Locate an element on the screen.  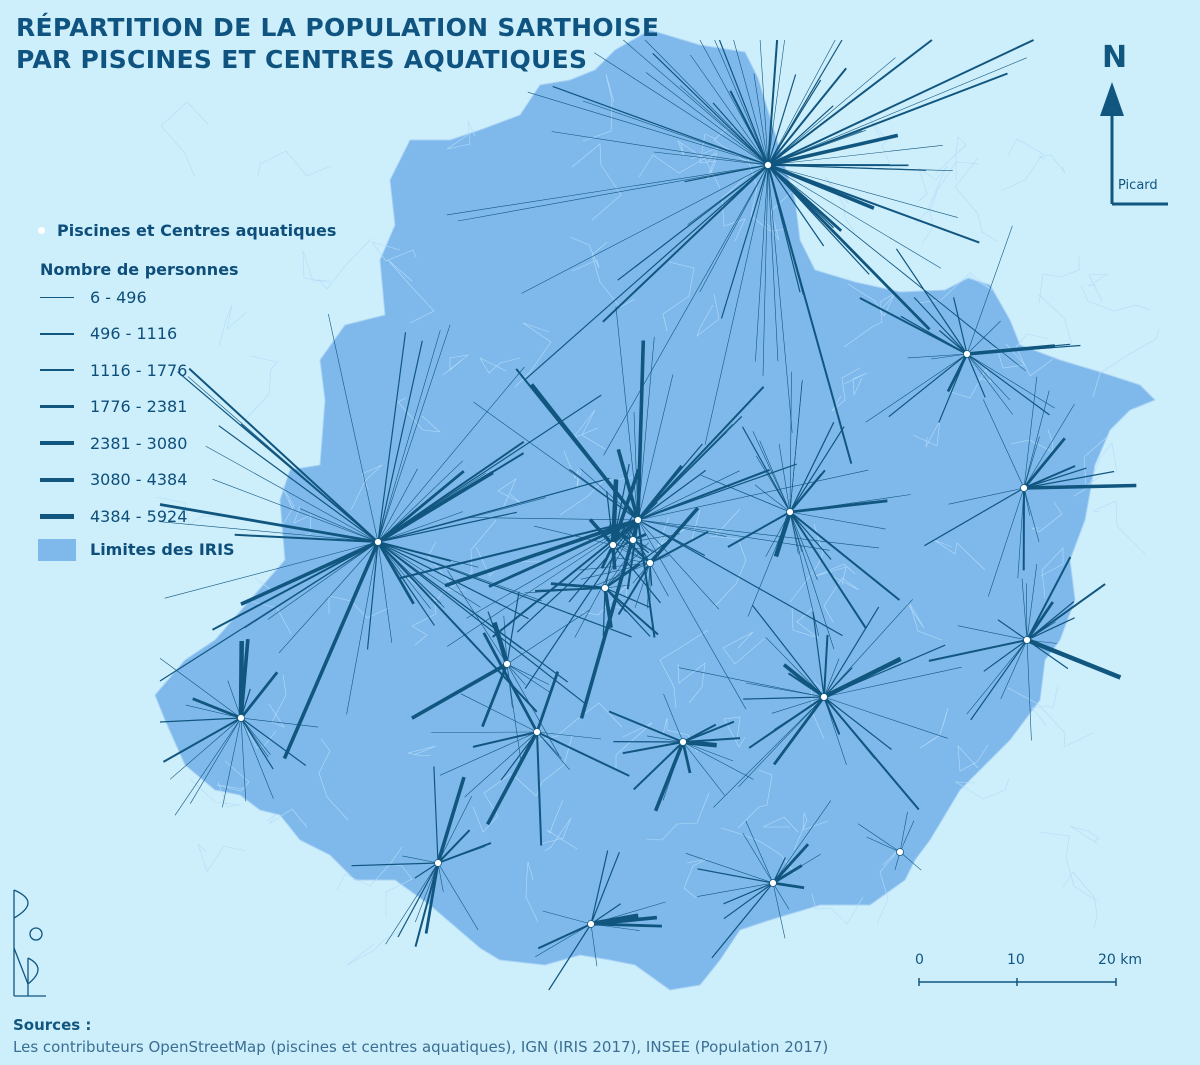
pool-dot-icon is located at coordinates (41, 230).